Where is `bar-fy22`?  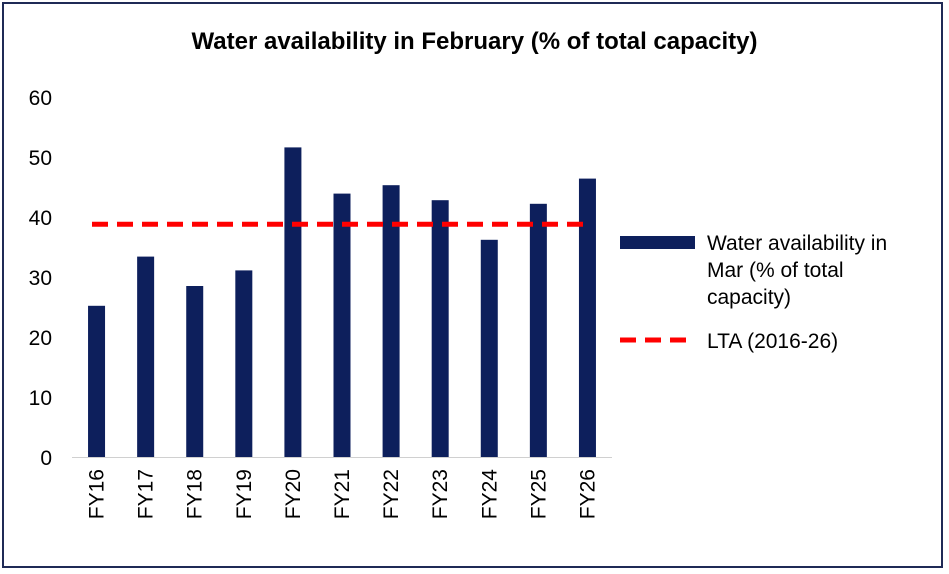 bar-fy22 is located at coordinates (391, 321).